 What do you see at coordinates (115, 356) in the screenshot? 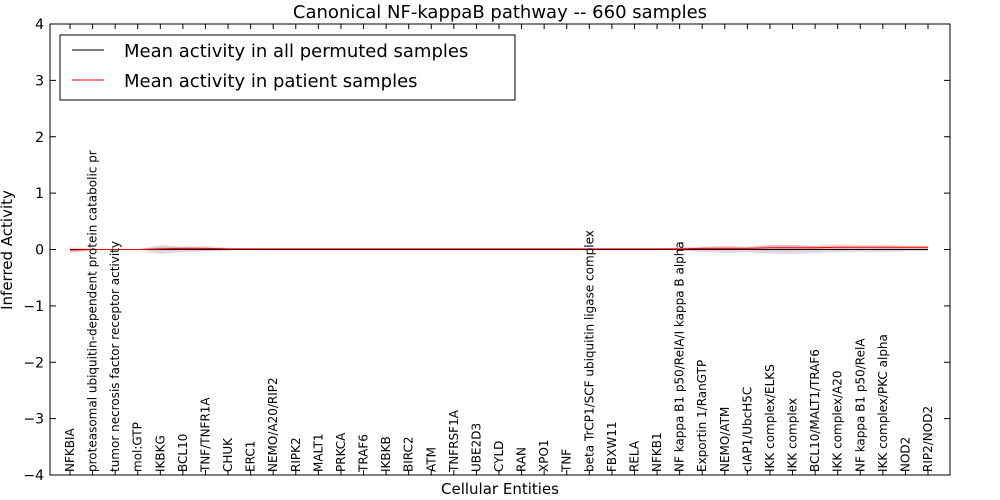
I see `x-tick-label: tumor necrosis factor receptor activity` at bounding box center [115, 356].